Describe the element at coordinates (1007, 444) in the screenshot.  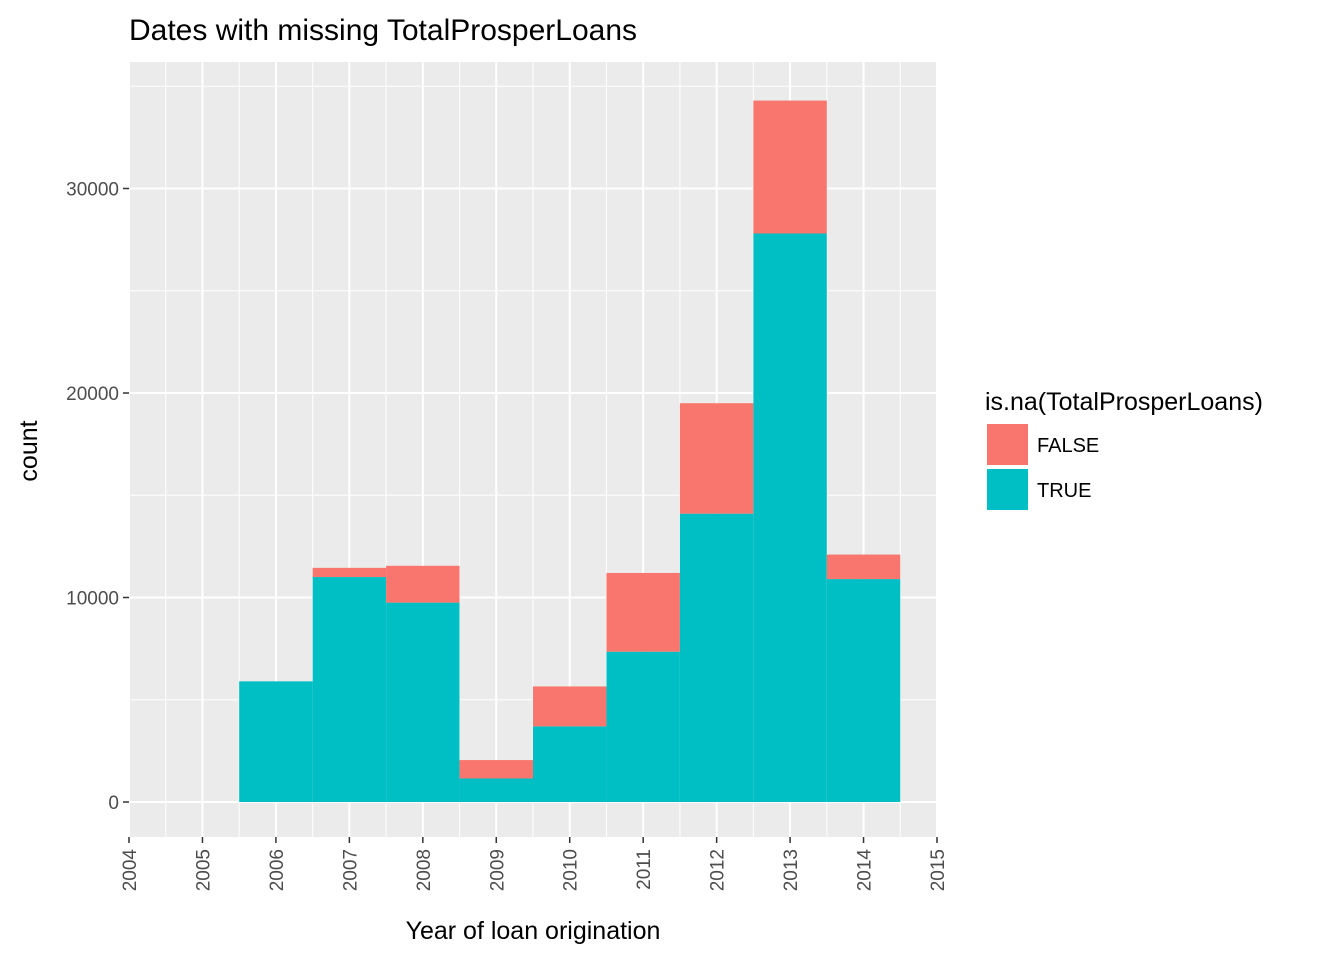
I see `legend-key-false` at that location.